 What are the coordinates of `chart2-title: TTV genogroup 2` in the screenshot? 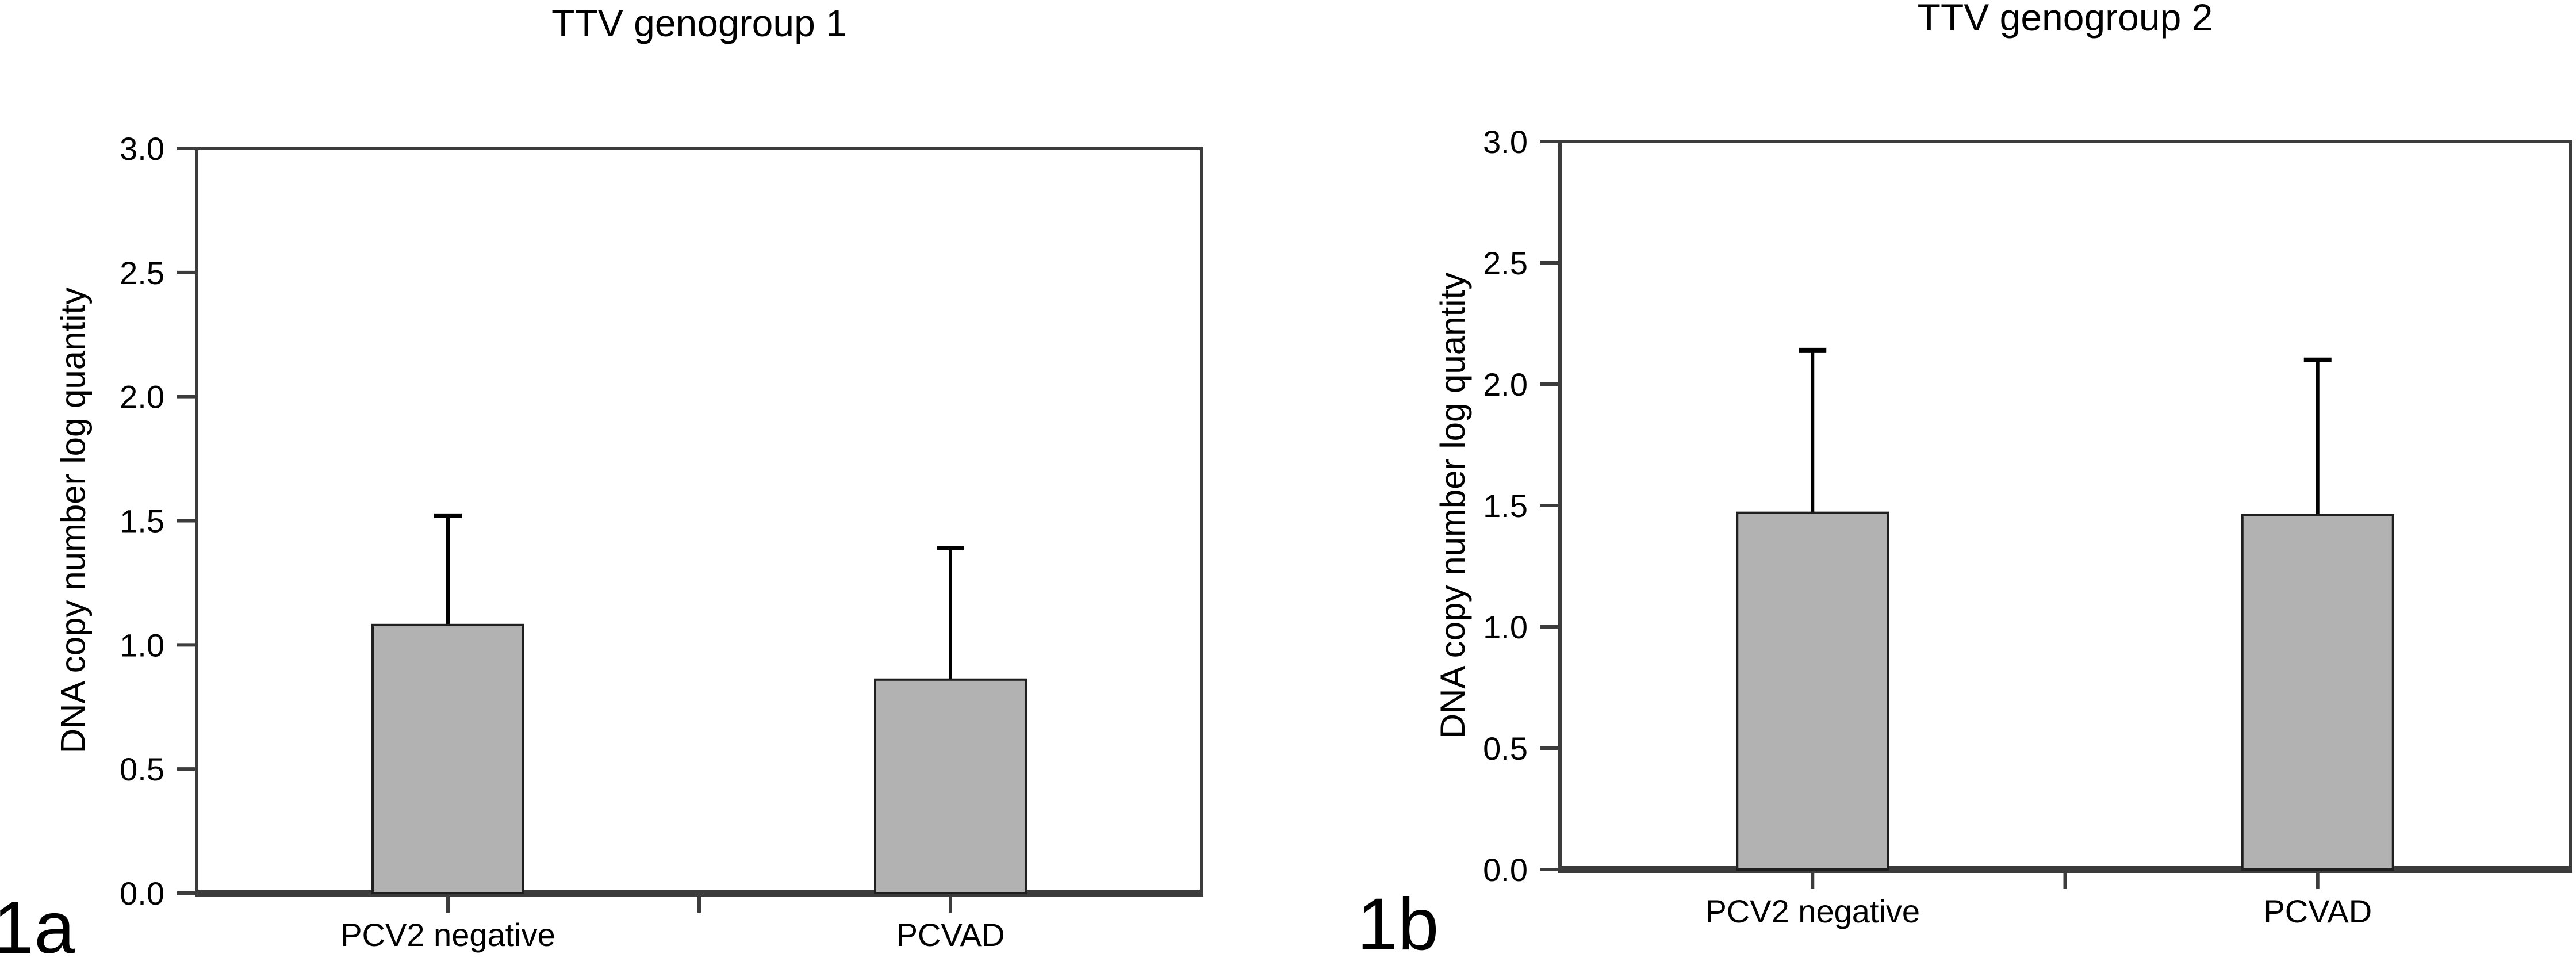 It's located at (2065, 19).